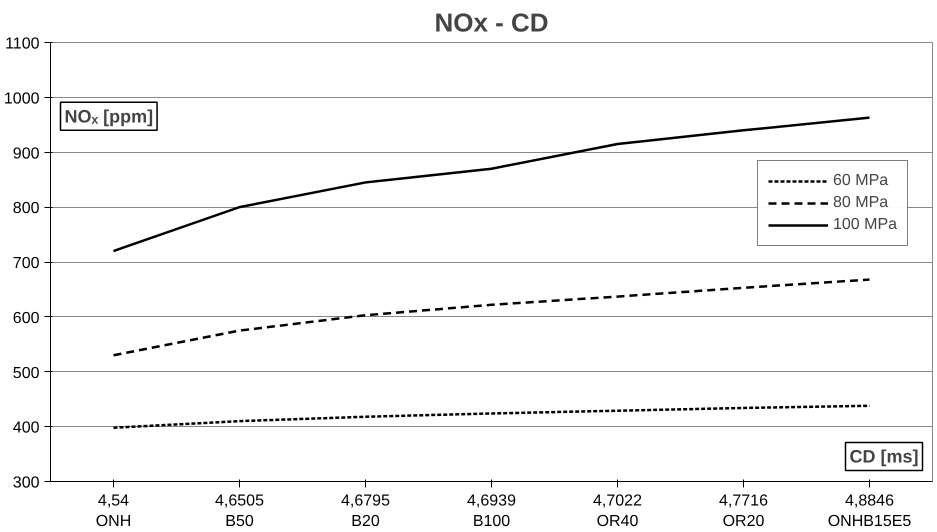 The width and height of the screenshot is (937, 532). Describe the element at coordinates (22, 44) in the screenshot. I see `y-tick-label: 1100` at that location.